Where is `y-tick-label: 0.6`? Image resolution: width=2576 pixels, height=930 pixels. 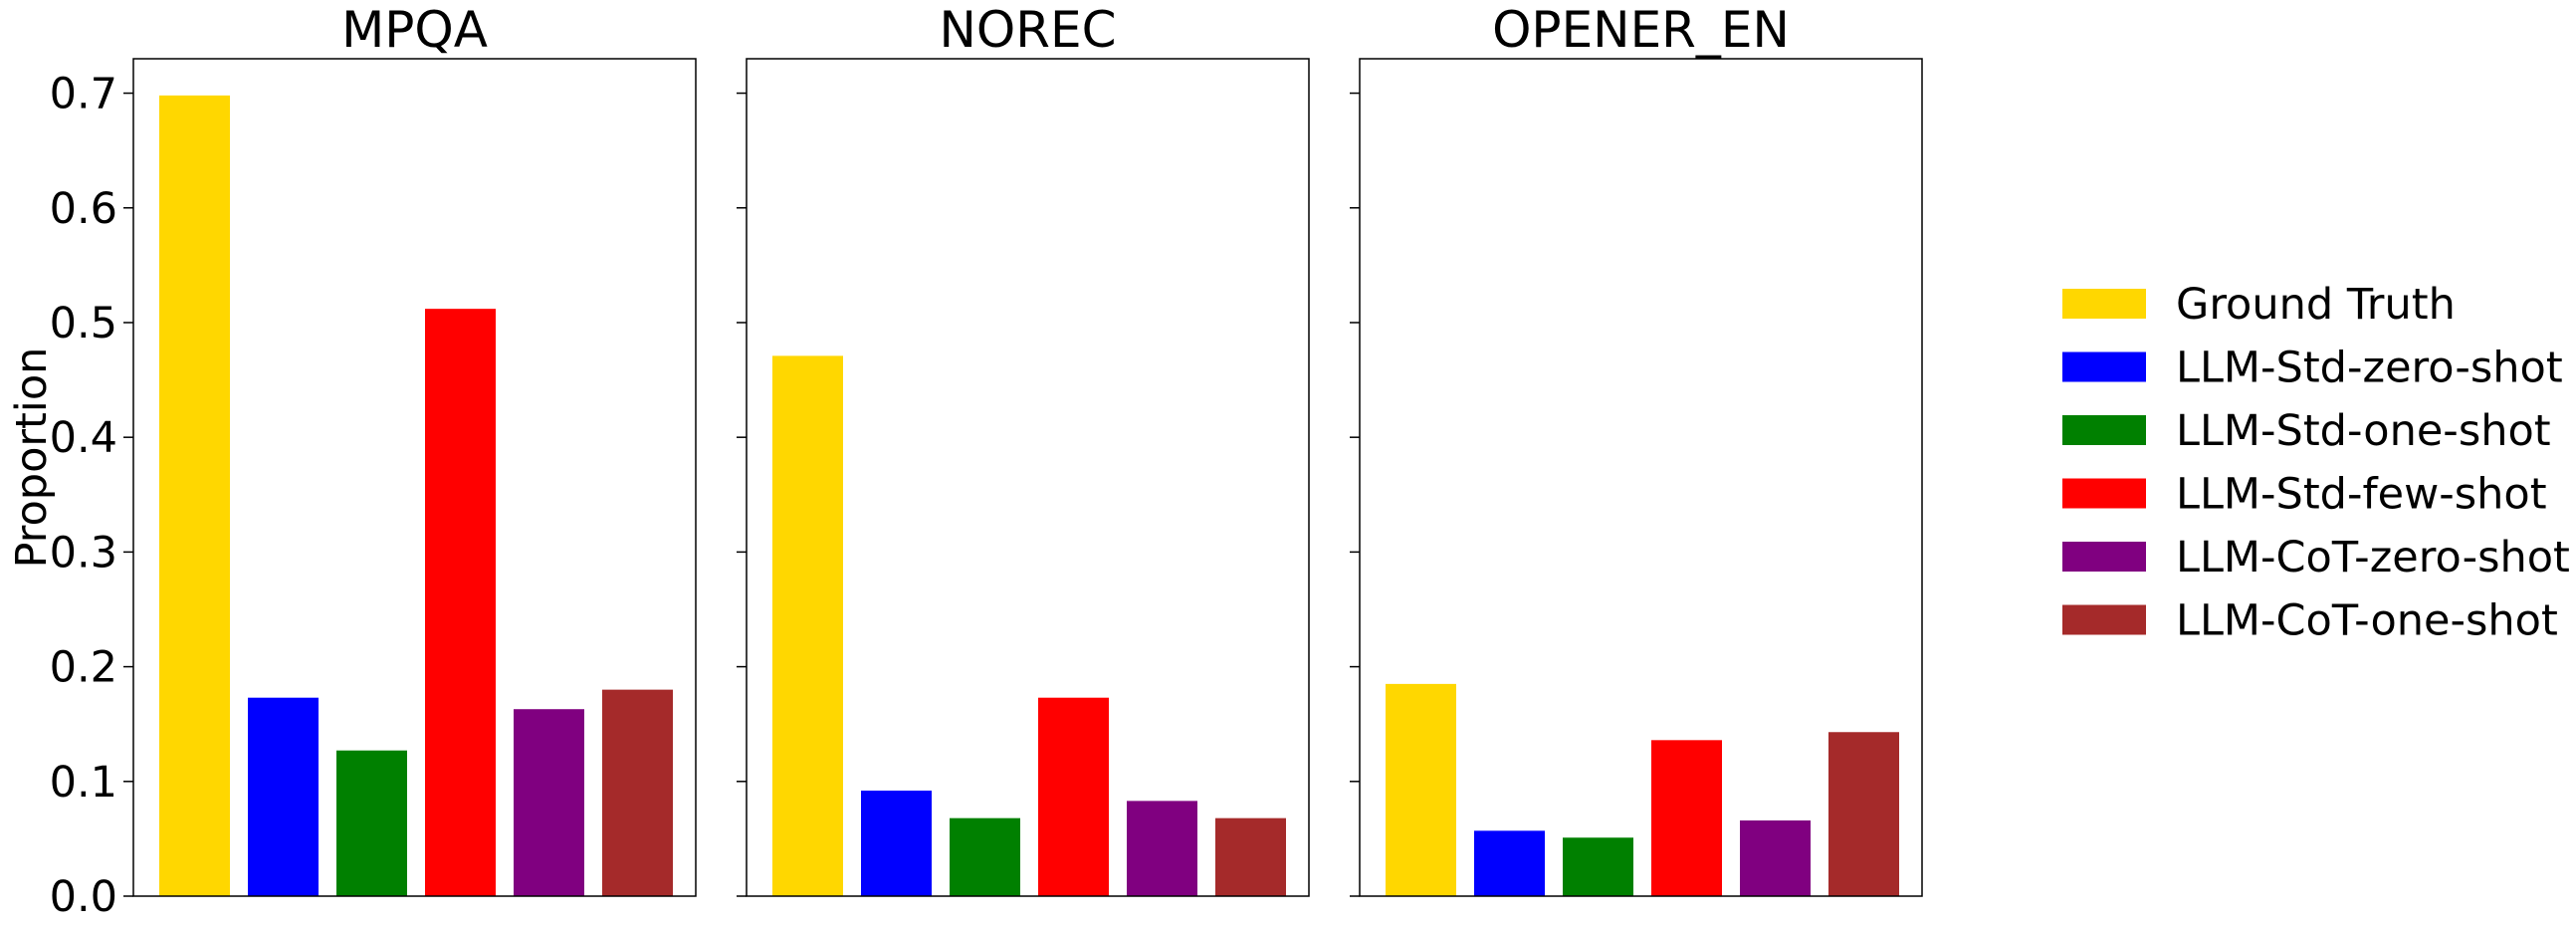
y-tick-label: 0.6 is located at coordinates (83, 209).